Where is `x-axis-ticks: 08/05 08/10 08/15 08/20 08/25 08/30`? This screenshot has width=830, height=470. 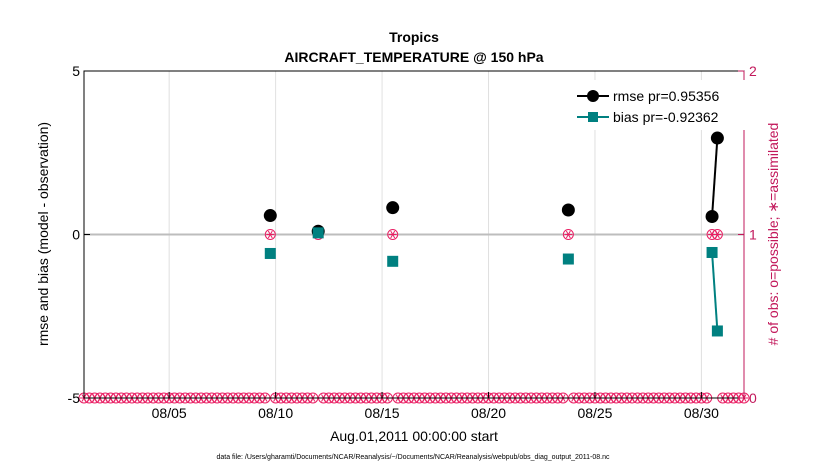
x-axis-ticks: 08/05 08/10 08/15 08/20 08/25 08/30 is located at coordinates (435, 406).